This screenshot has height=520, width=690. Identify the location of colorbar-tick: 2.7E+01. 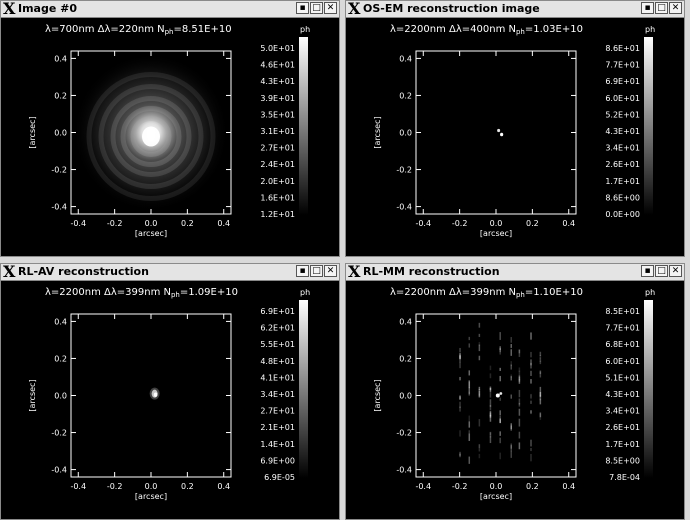
(277, 411).